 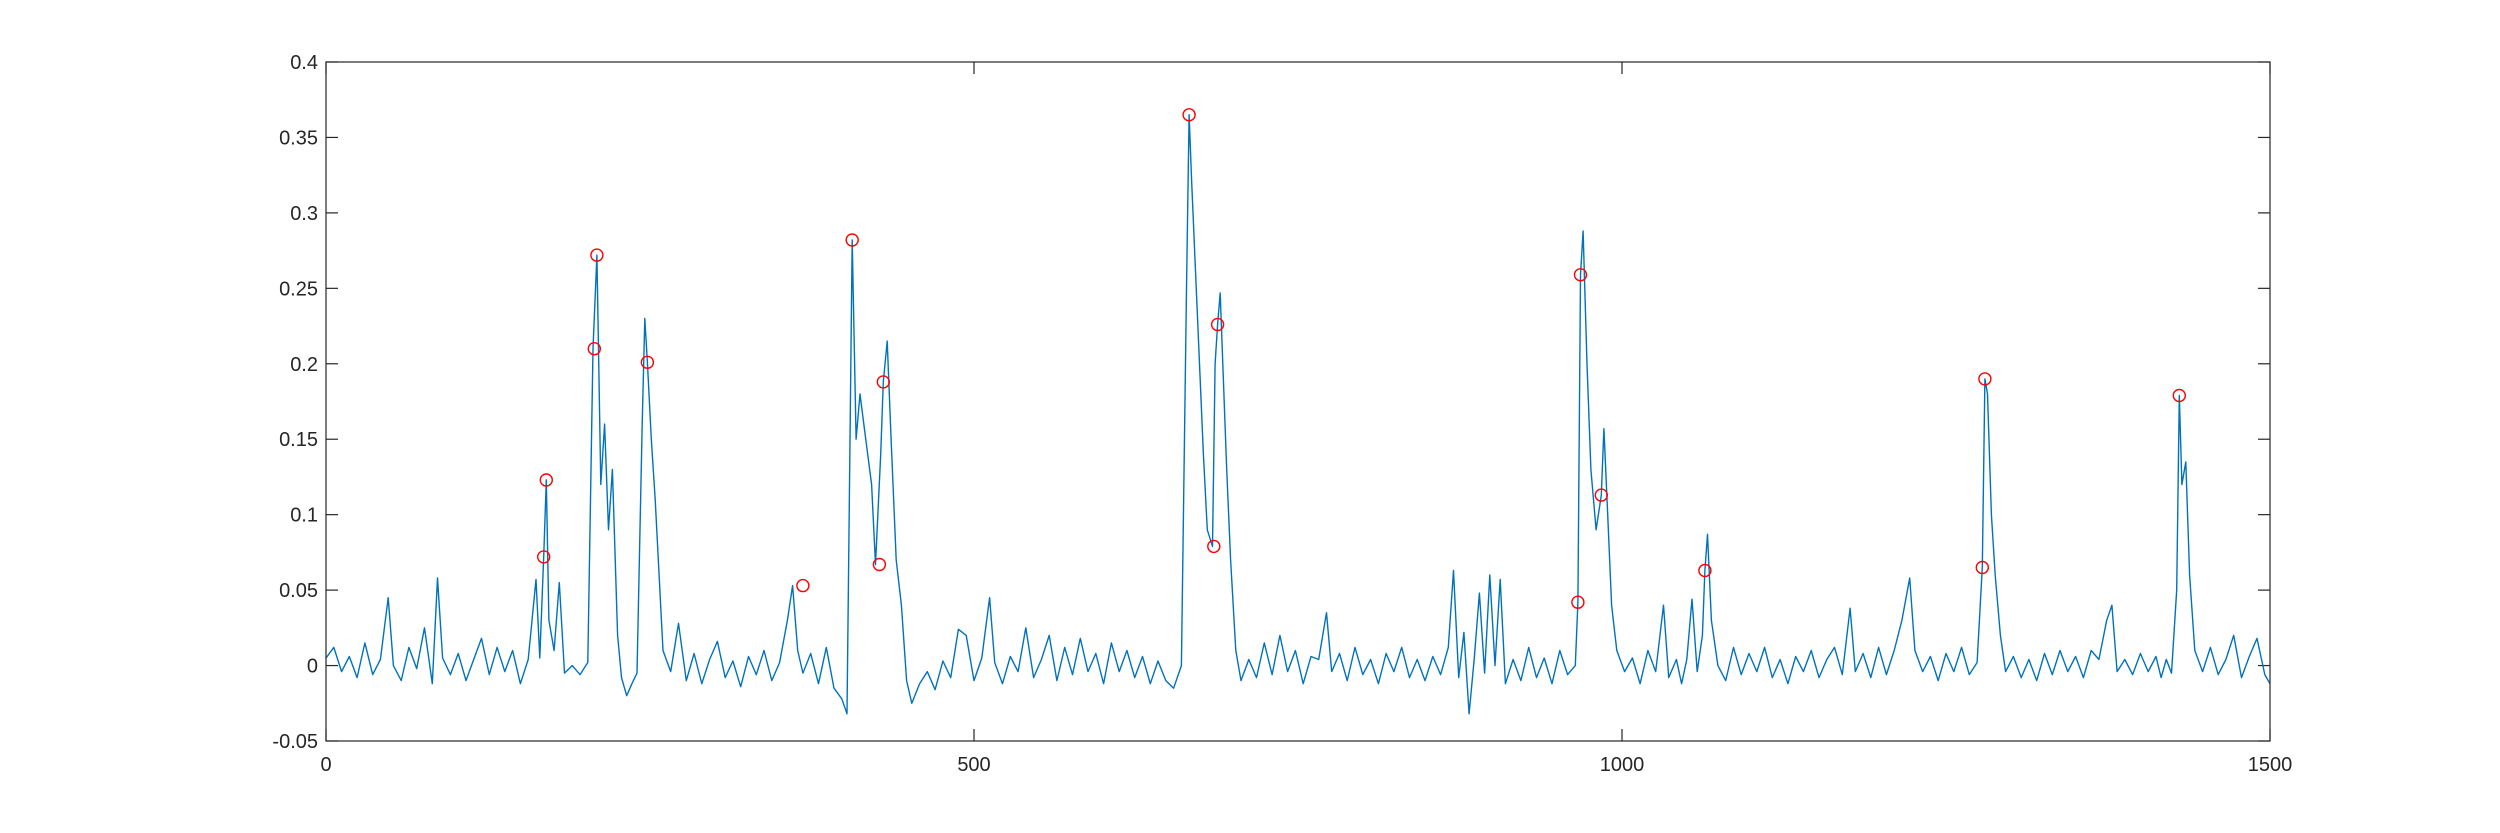 I want to click on x-tick-label: 500, so click(x=973, y=765).